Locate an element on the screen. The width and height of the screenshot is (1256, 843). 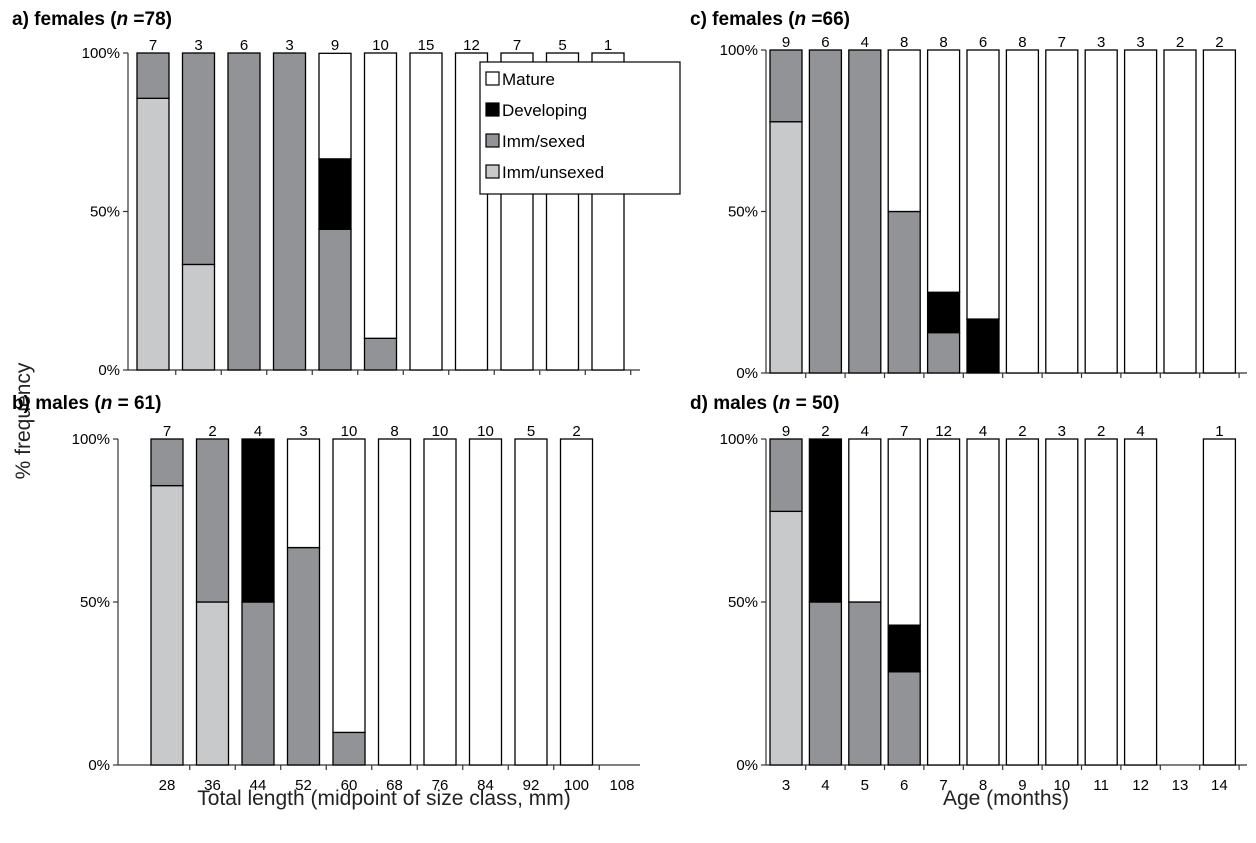
panel-title-prefix: d) males ( is located at coordinates (734, 403).